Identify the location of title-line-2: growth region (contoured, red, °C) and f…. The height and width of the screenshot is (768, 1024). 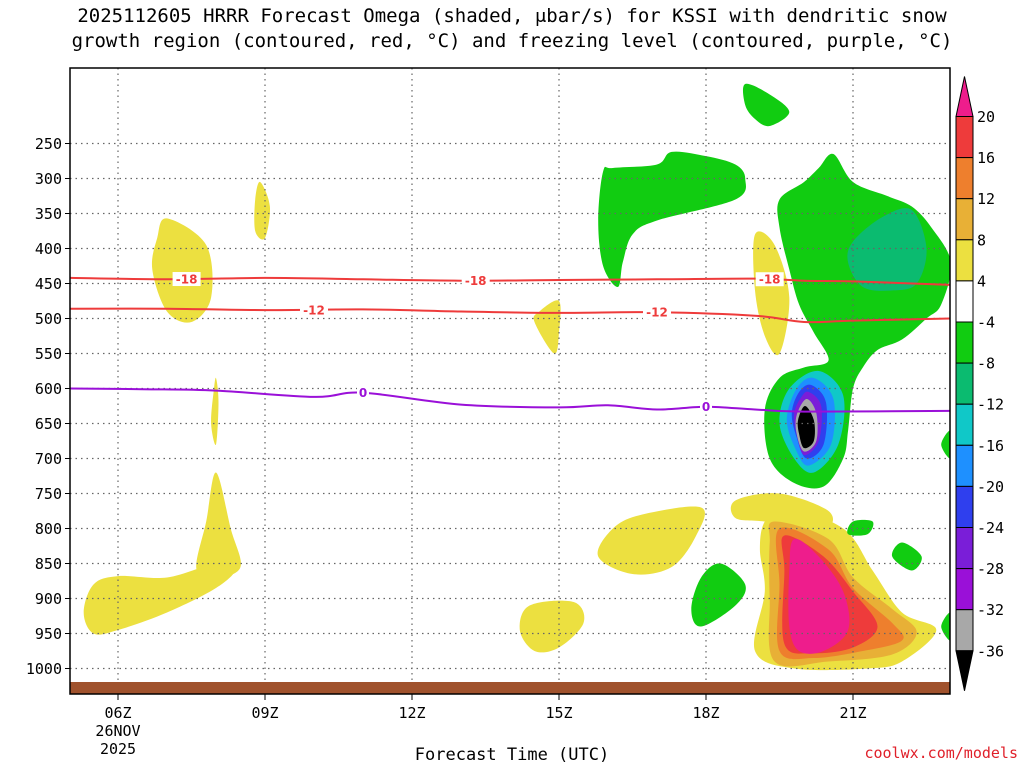
(512, 41).